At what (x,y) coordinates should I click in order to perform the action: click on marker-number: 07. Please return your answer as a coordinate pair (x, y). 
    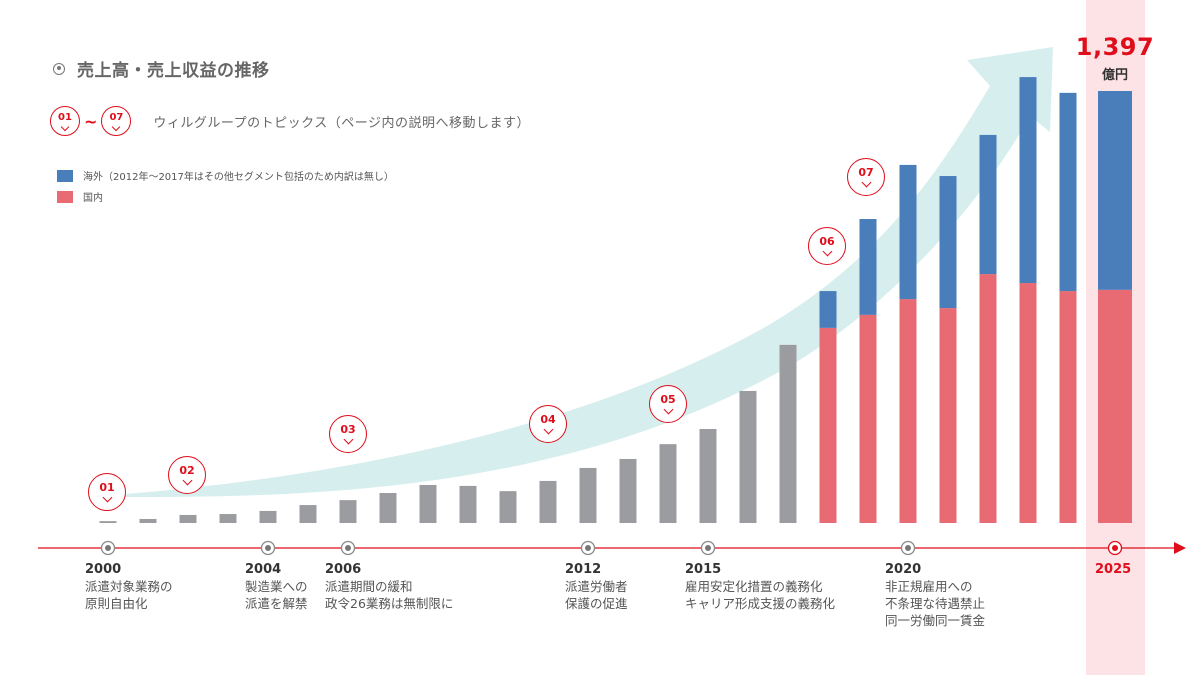
    Looking at the image, I should click on (866, 172).